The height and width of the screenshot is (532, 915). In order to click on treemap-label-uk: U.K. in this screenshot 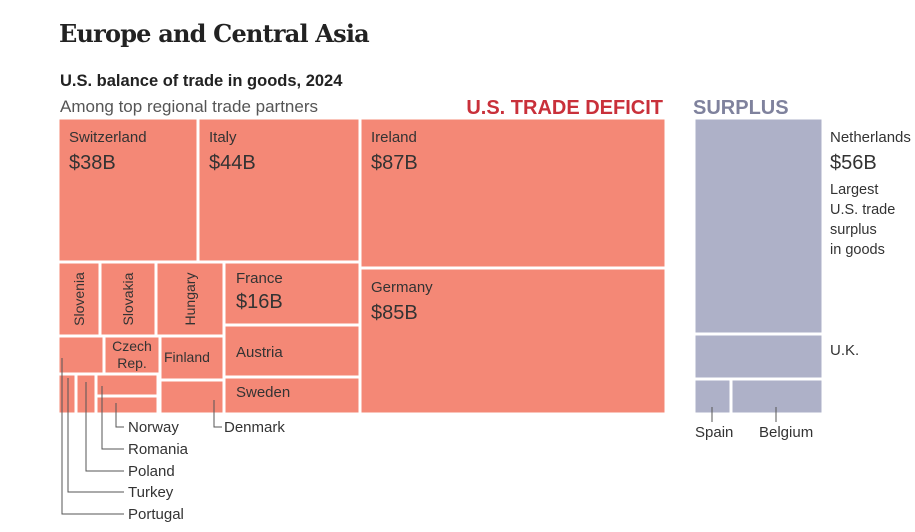, I will do `click(844, 350)`.